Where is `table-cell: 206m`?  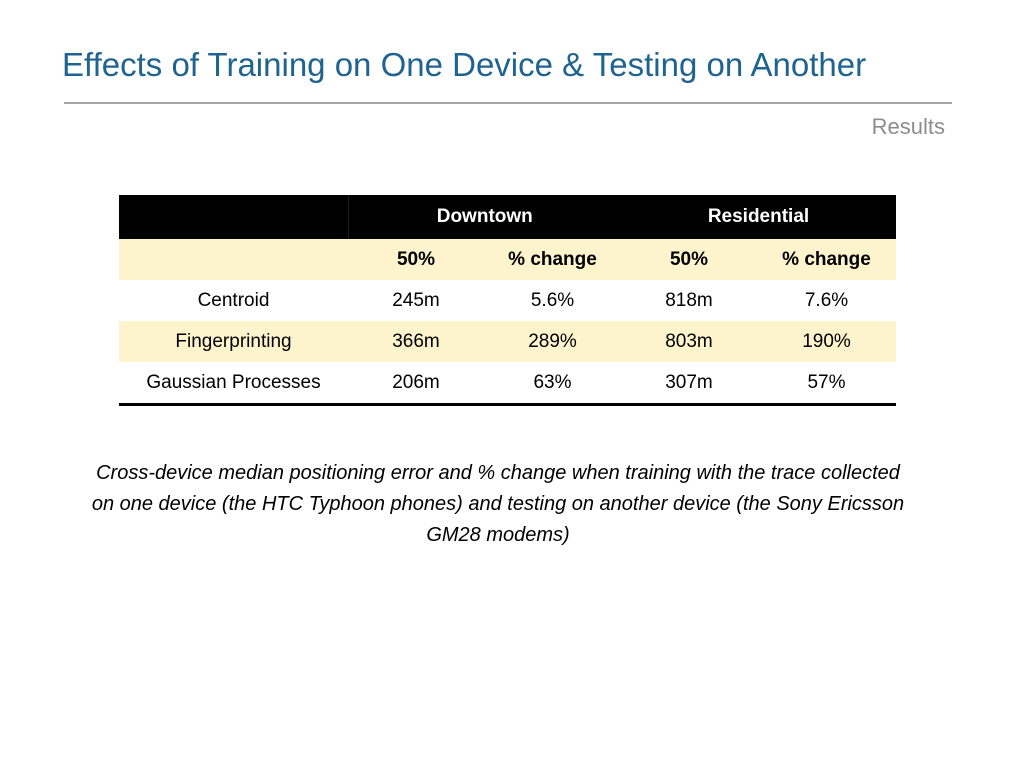
table-cell: 206m is located at coordinates (416, 384).